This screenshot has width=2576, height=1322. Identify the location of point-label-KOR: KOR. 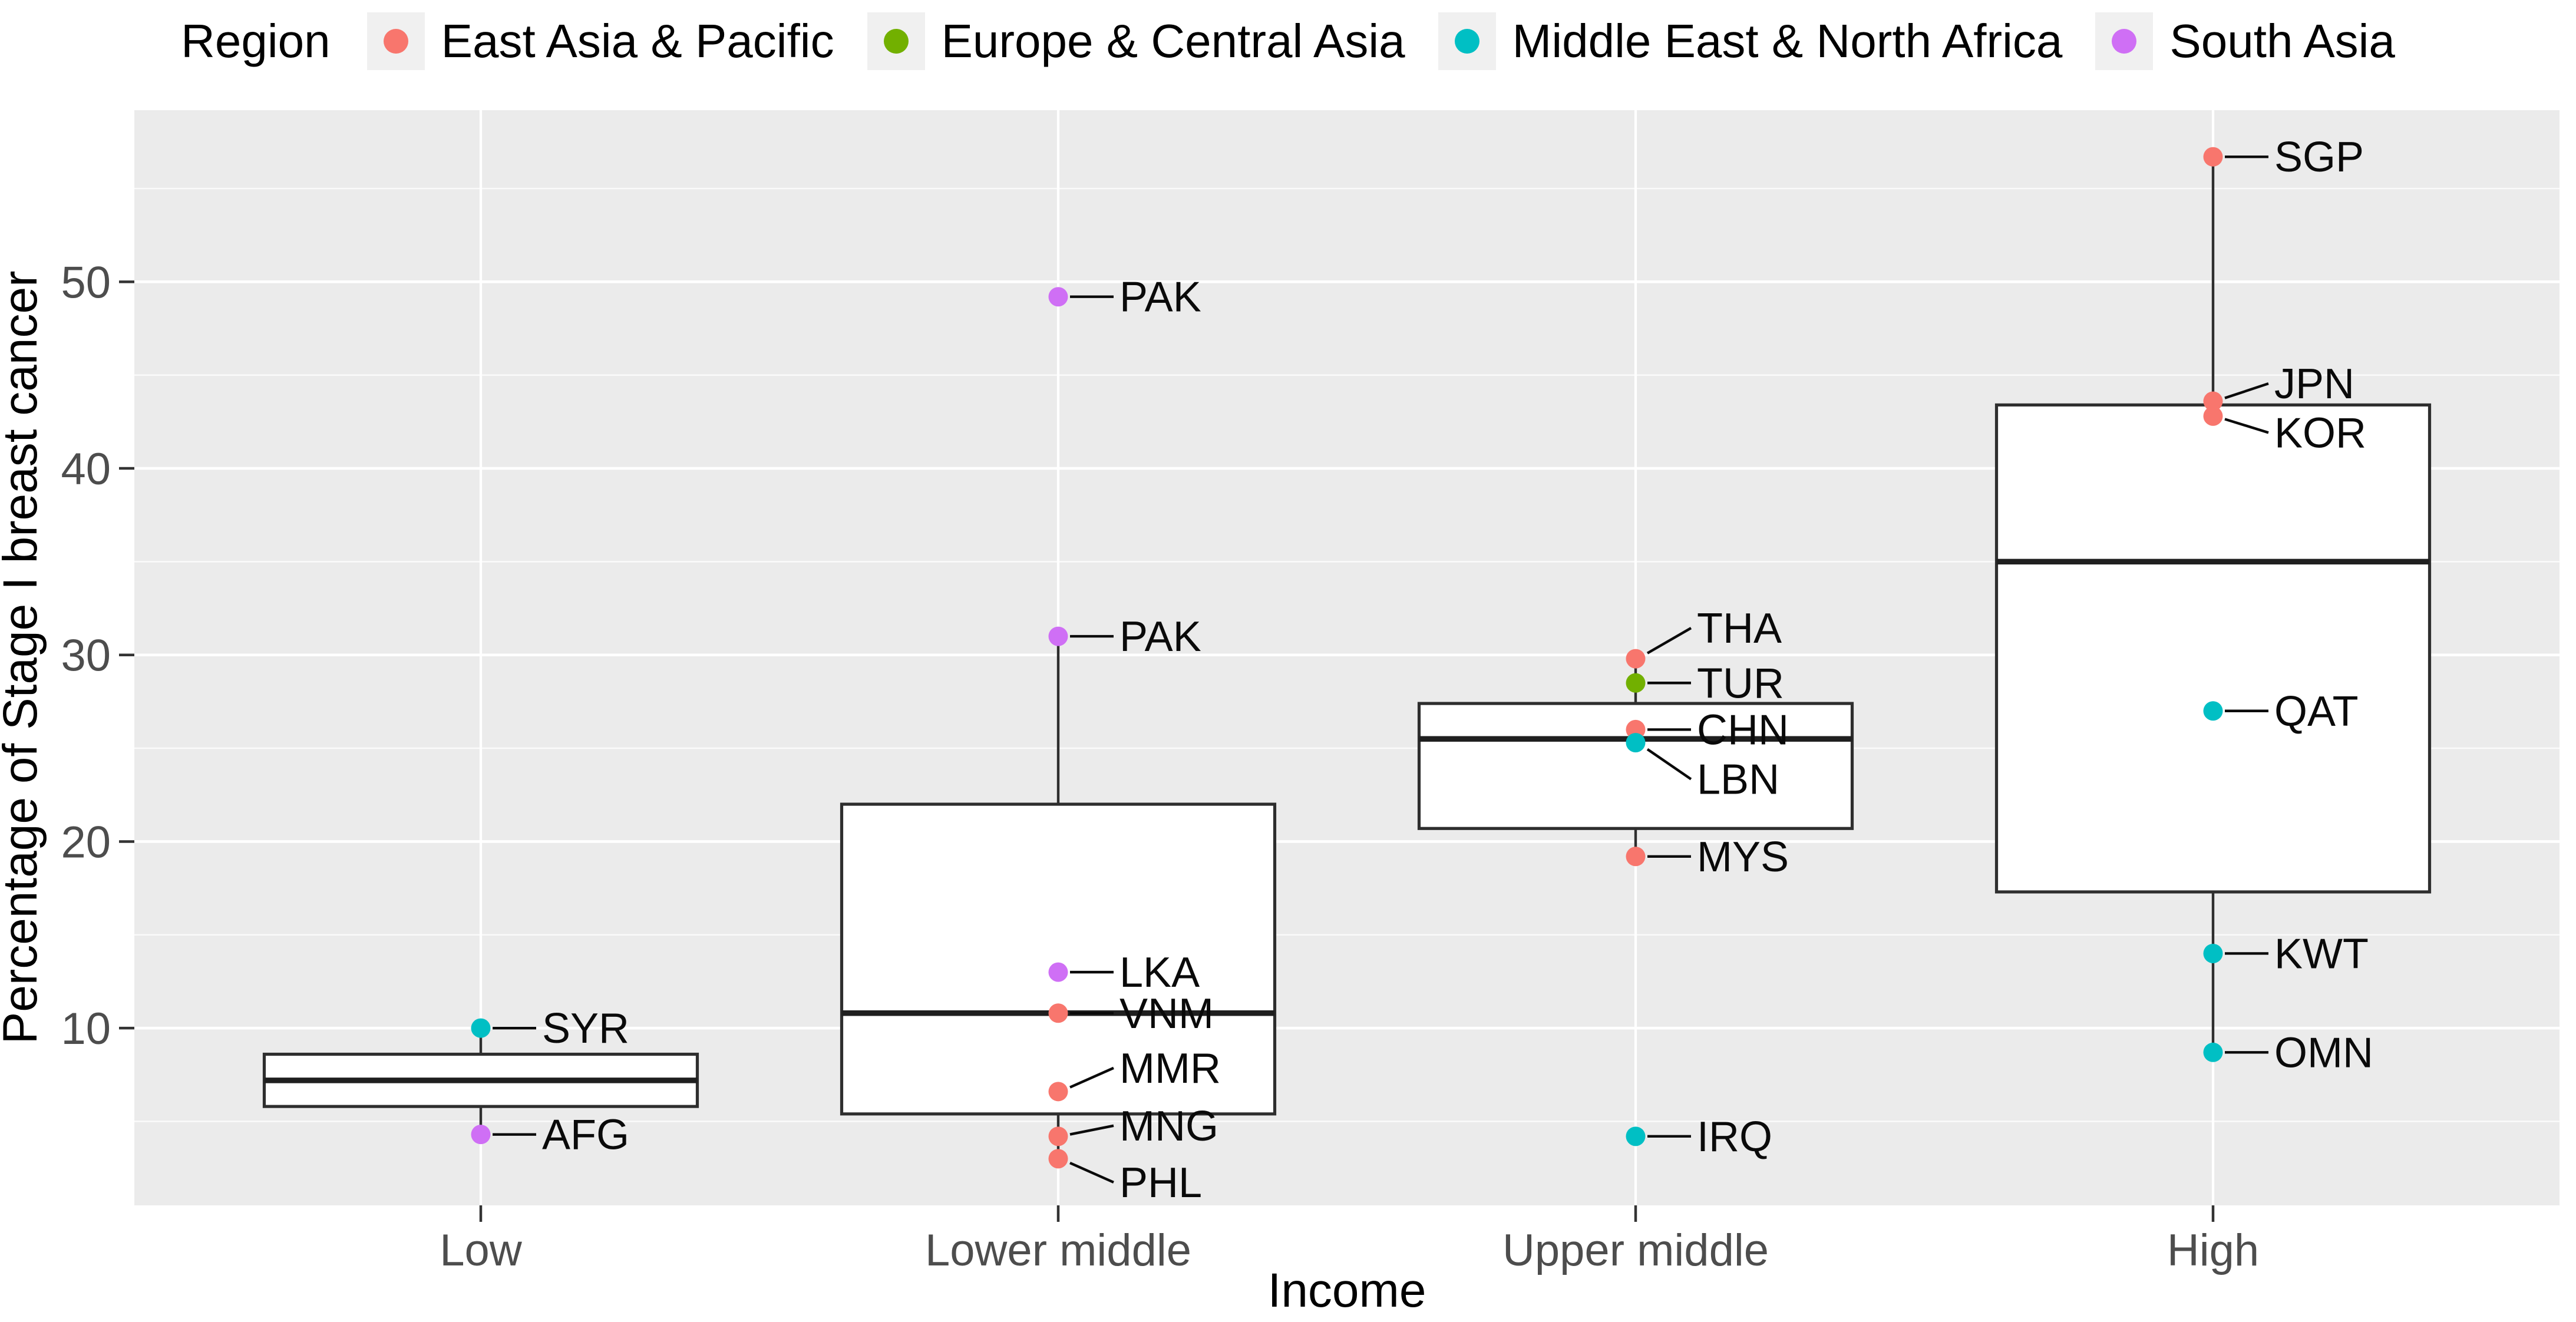
(2320, 433).